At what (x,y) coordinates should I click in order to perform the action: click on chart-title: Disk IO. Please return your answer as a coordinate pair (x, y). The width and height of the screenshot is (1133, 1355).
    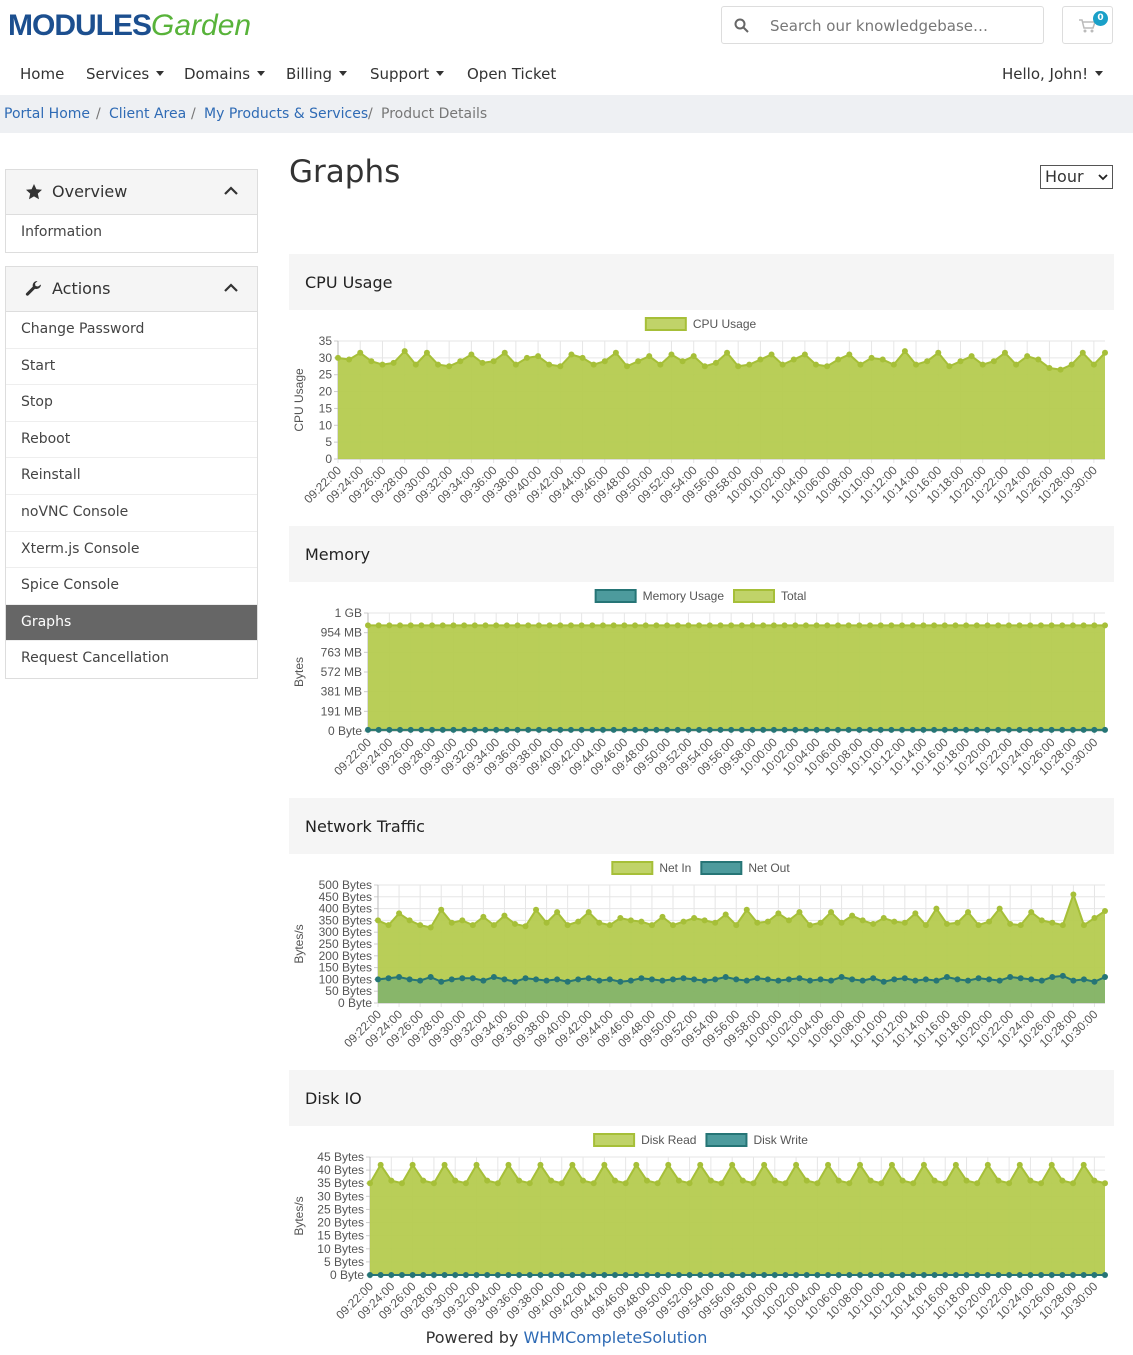
    Looking at the image, I should click on (333, 1098).